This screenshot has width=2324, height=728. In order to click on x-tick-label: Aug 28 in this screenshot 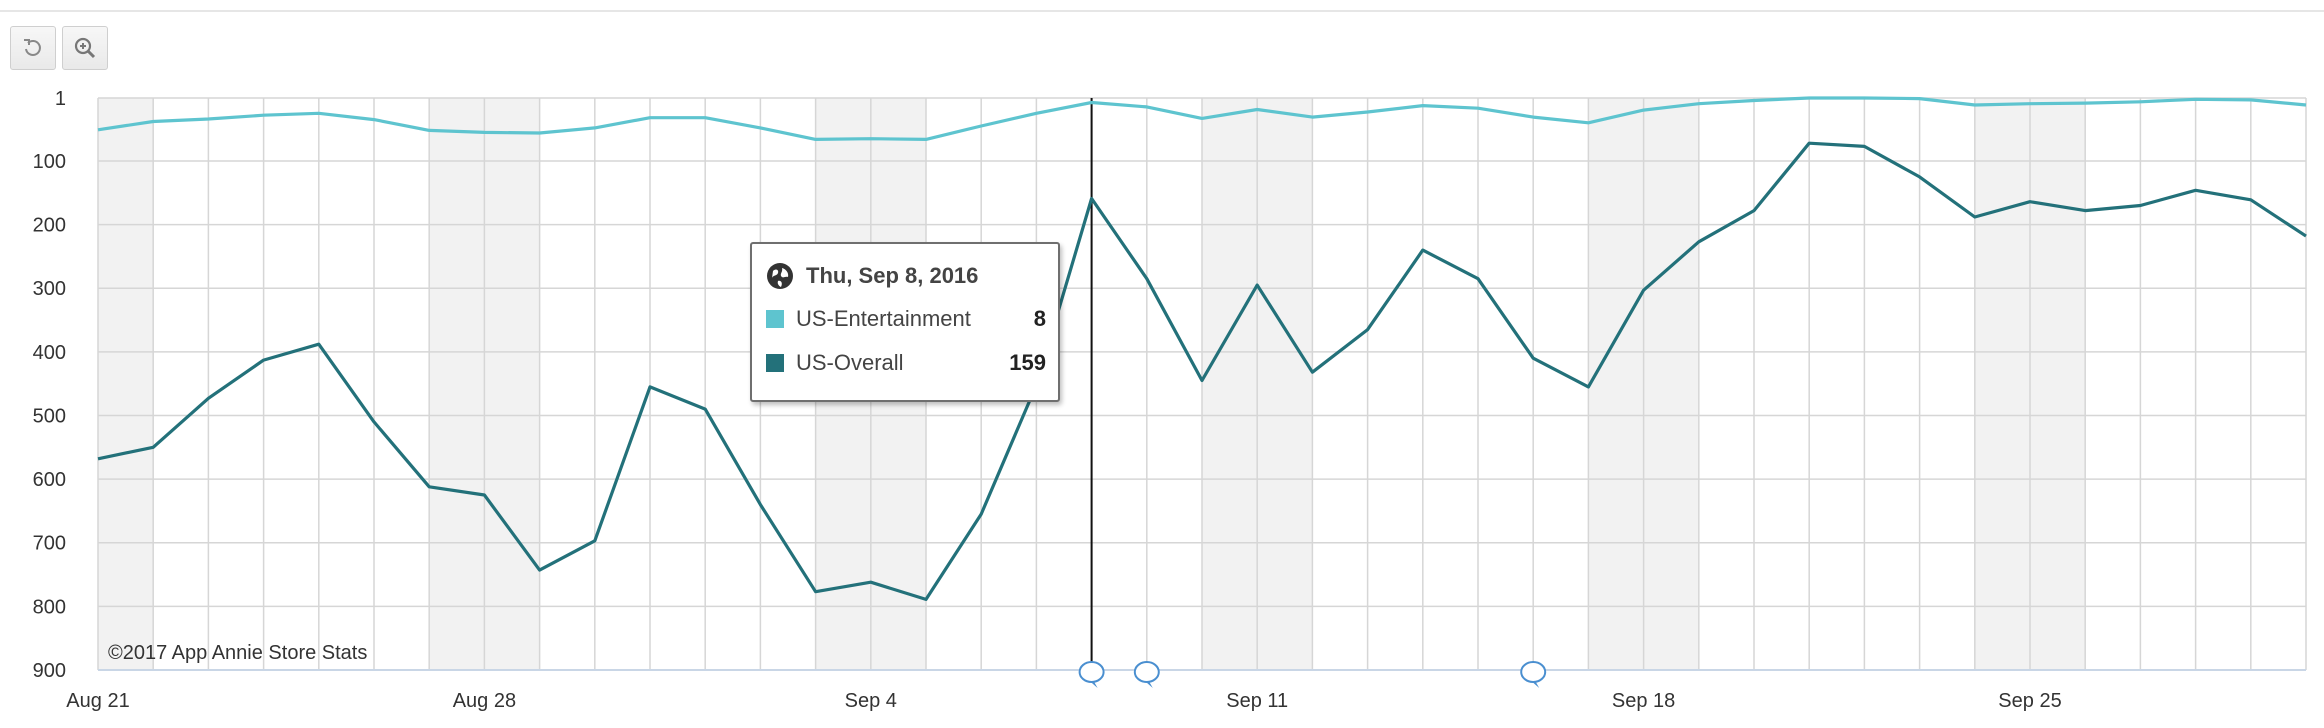, I will do `click(484, 701)`.